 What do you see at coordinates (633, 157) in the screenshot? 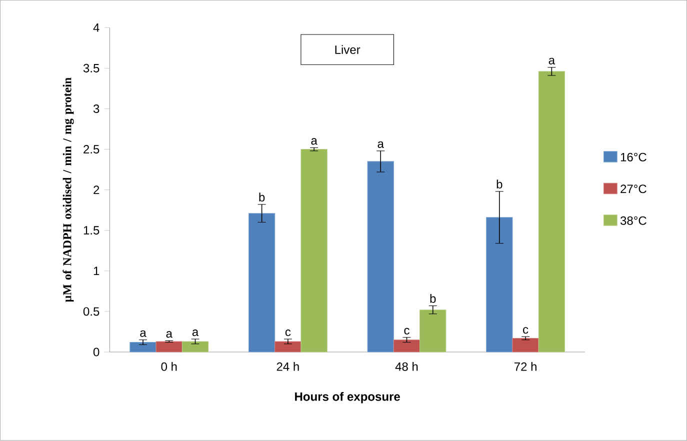
I see `legend-label: 16°C` at bounding box center [633, 157].